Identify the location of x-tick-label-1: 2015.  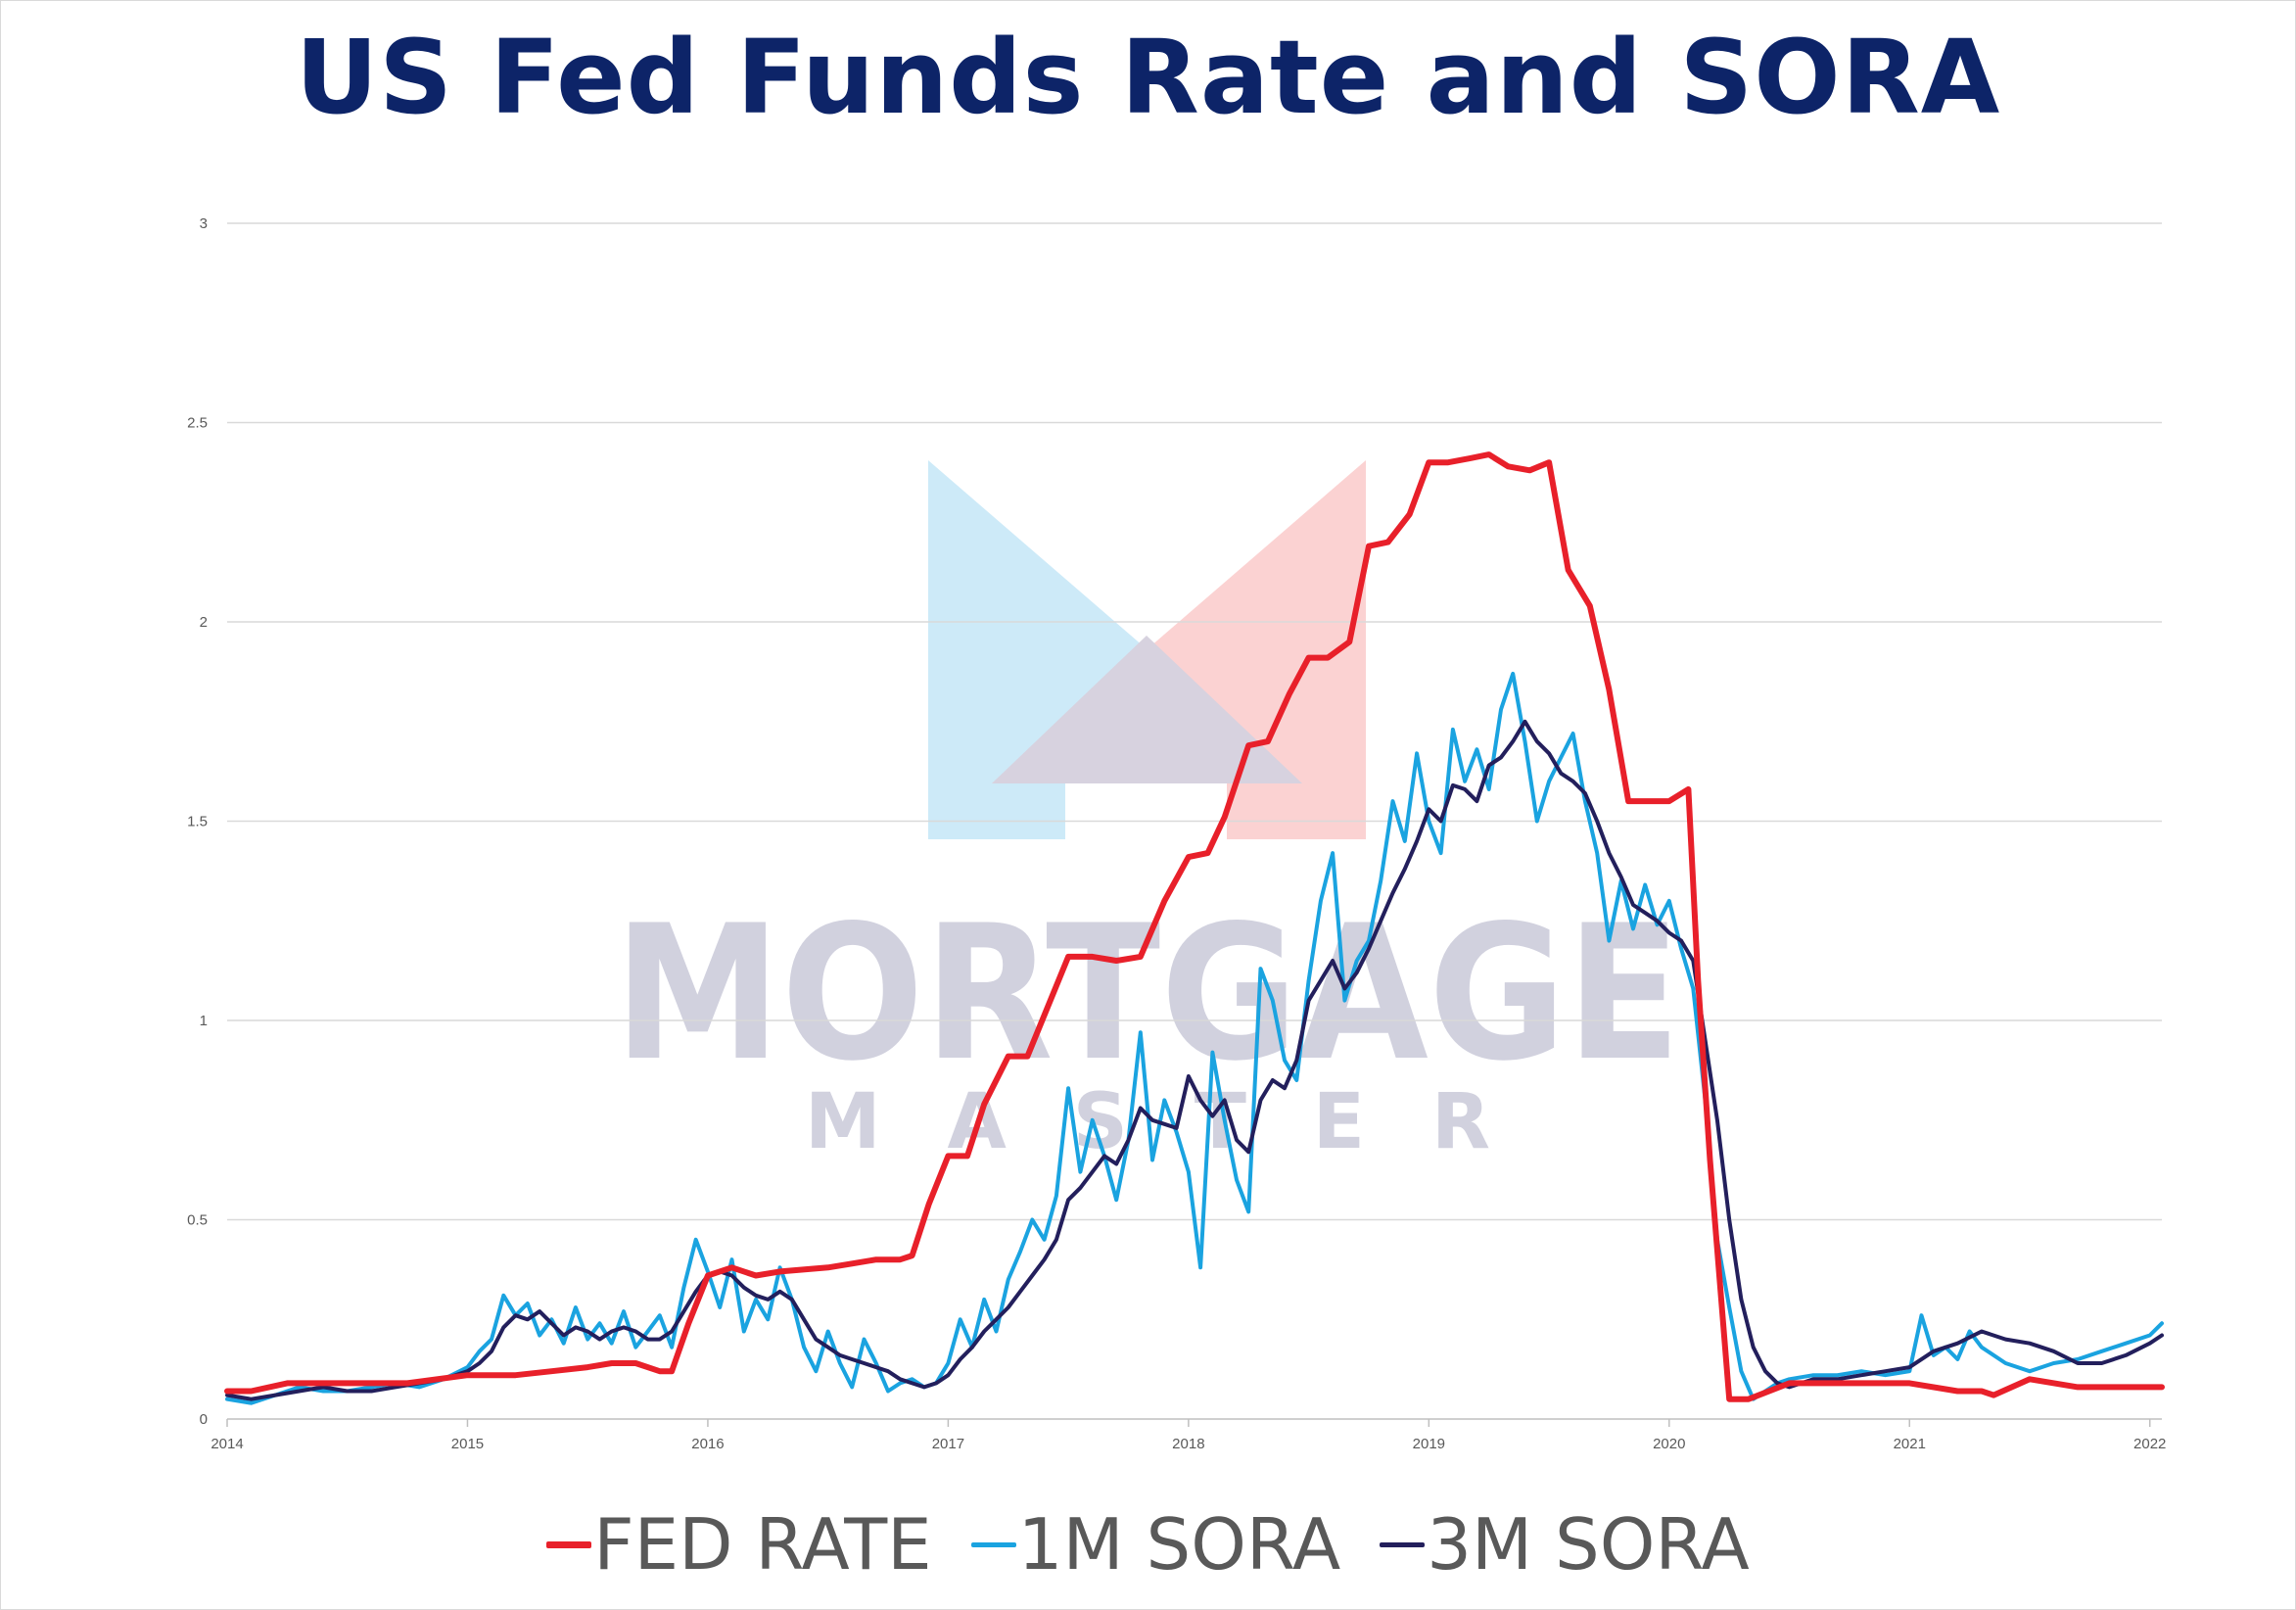
(467, 1444).